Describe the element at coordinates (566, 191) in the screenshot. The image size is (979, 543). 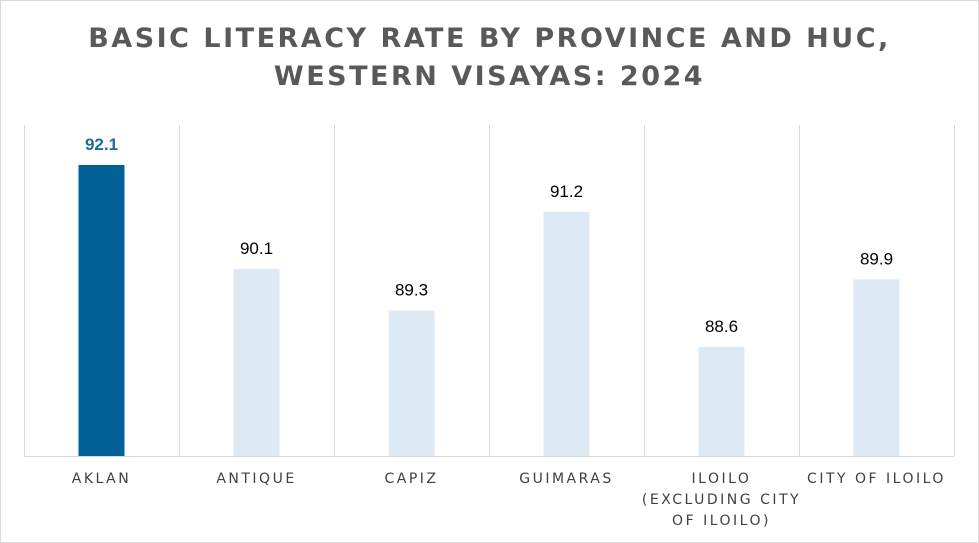
I see `data-label: 91.2` at that location.